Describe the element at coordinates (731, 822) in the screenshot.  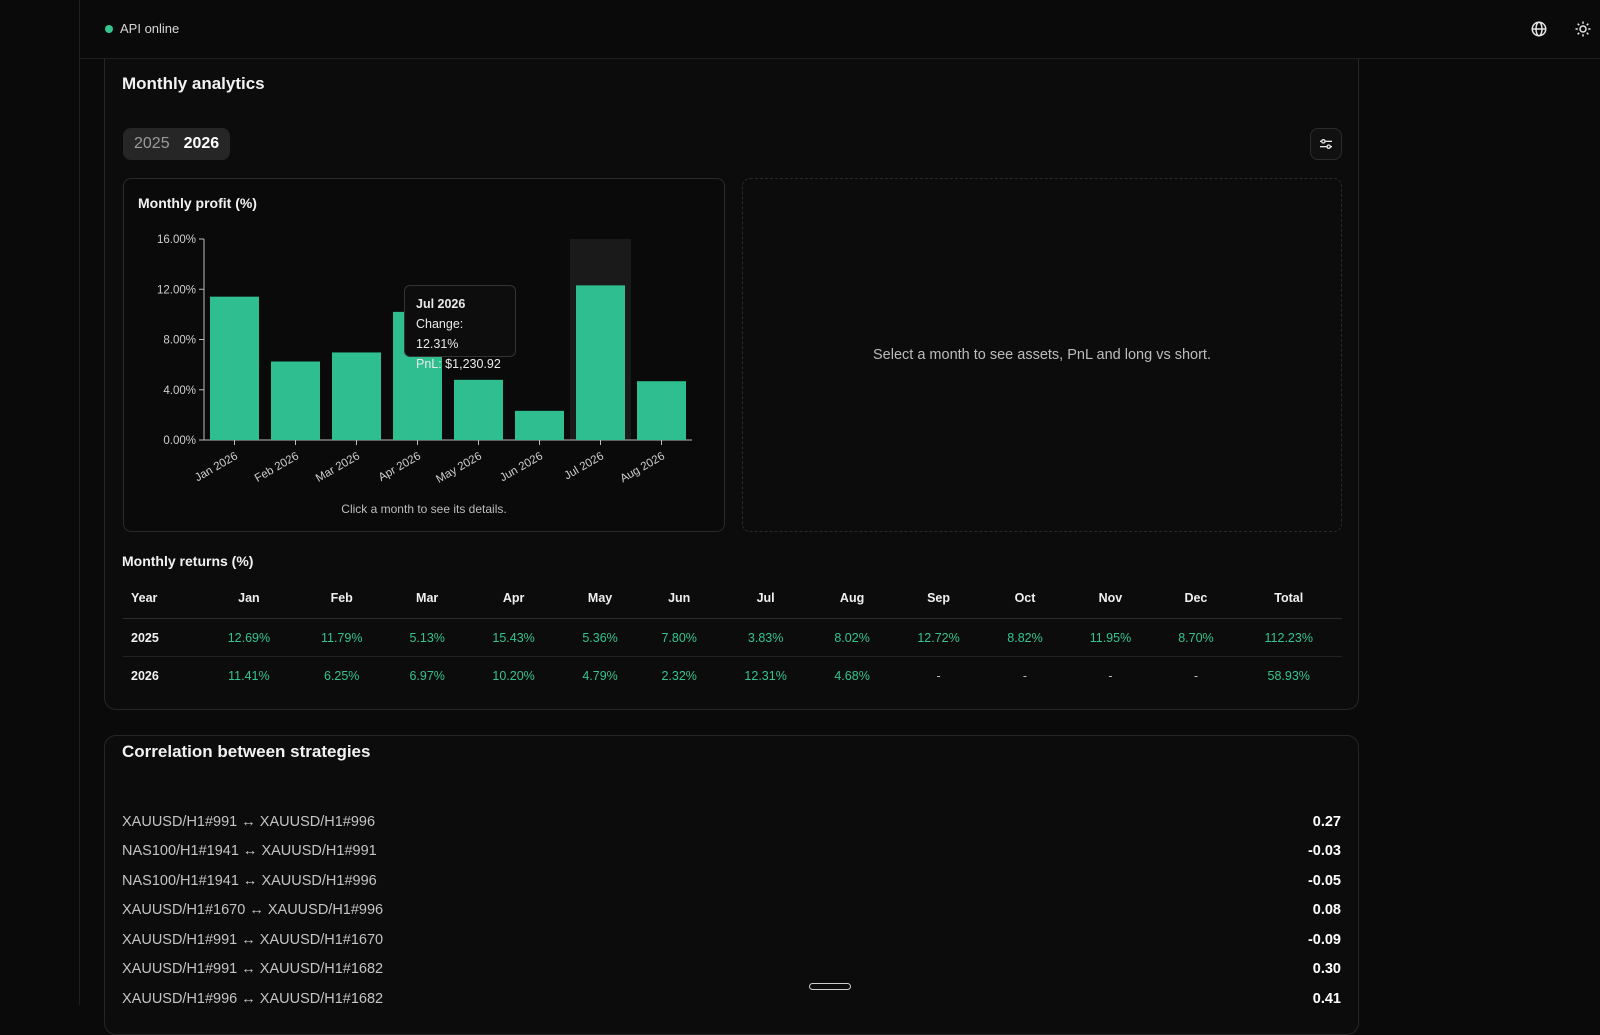
I see `list-item: XAUUSD/H1#991 ↔ XAUUSD/H1#996 0.27` at that location.